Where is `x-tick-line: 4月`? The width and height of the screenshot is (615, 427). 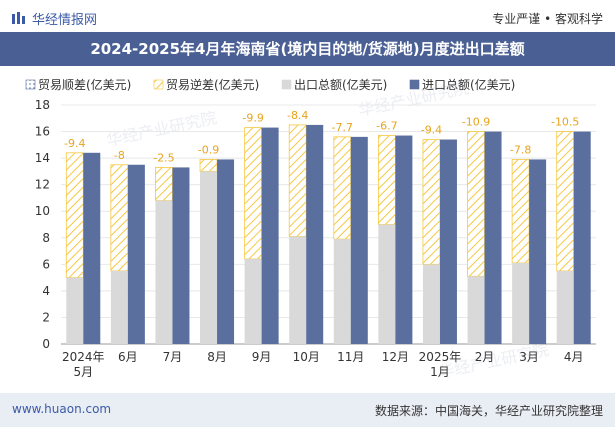
x-tick-line: 4月 is located at coordinates (574, 357).